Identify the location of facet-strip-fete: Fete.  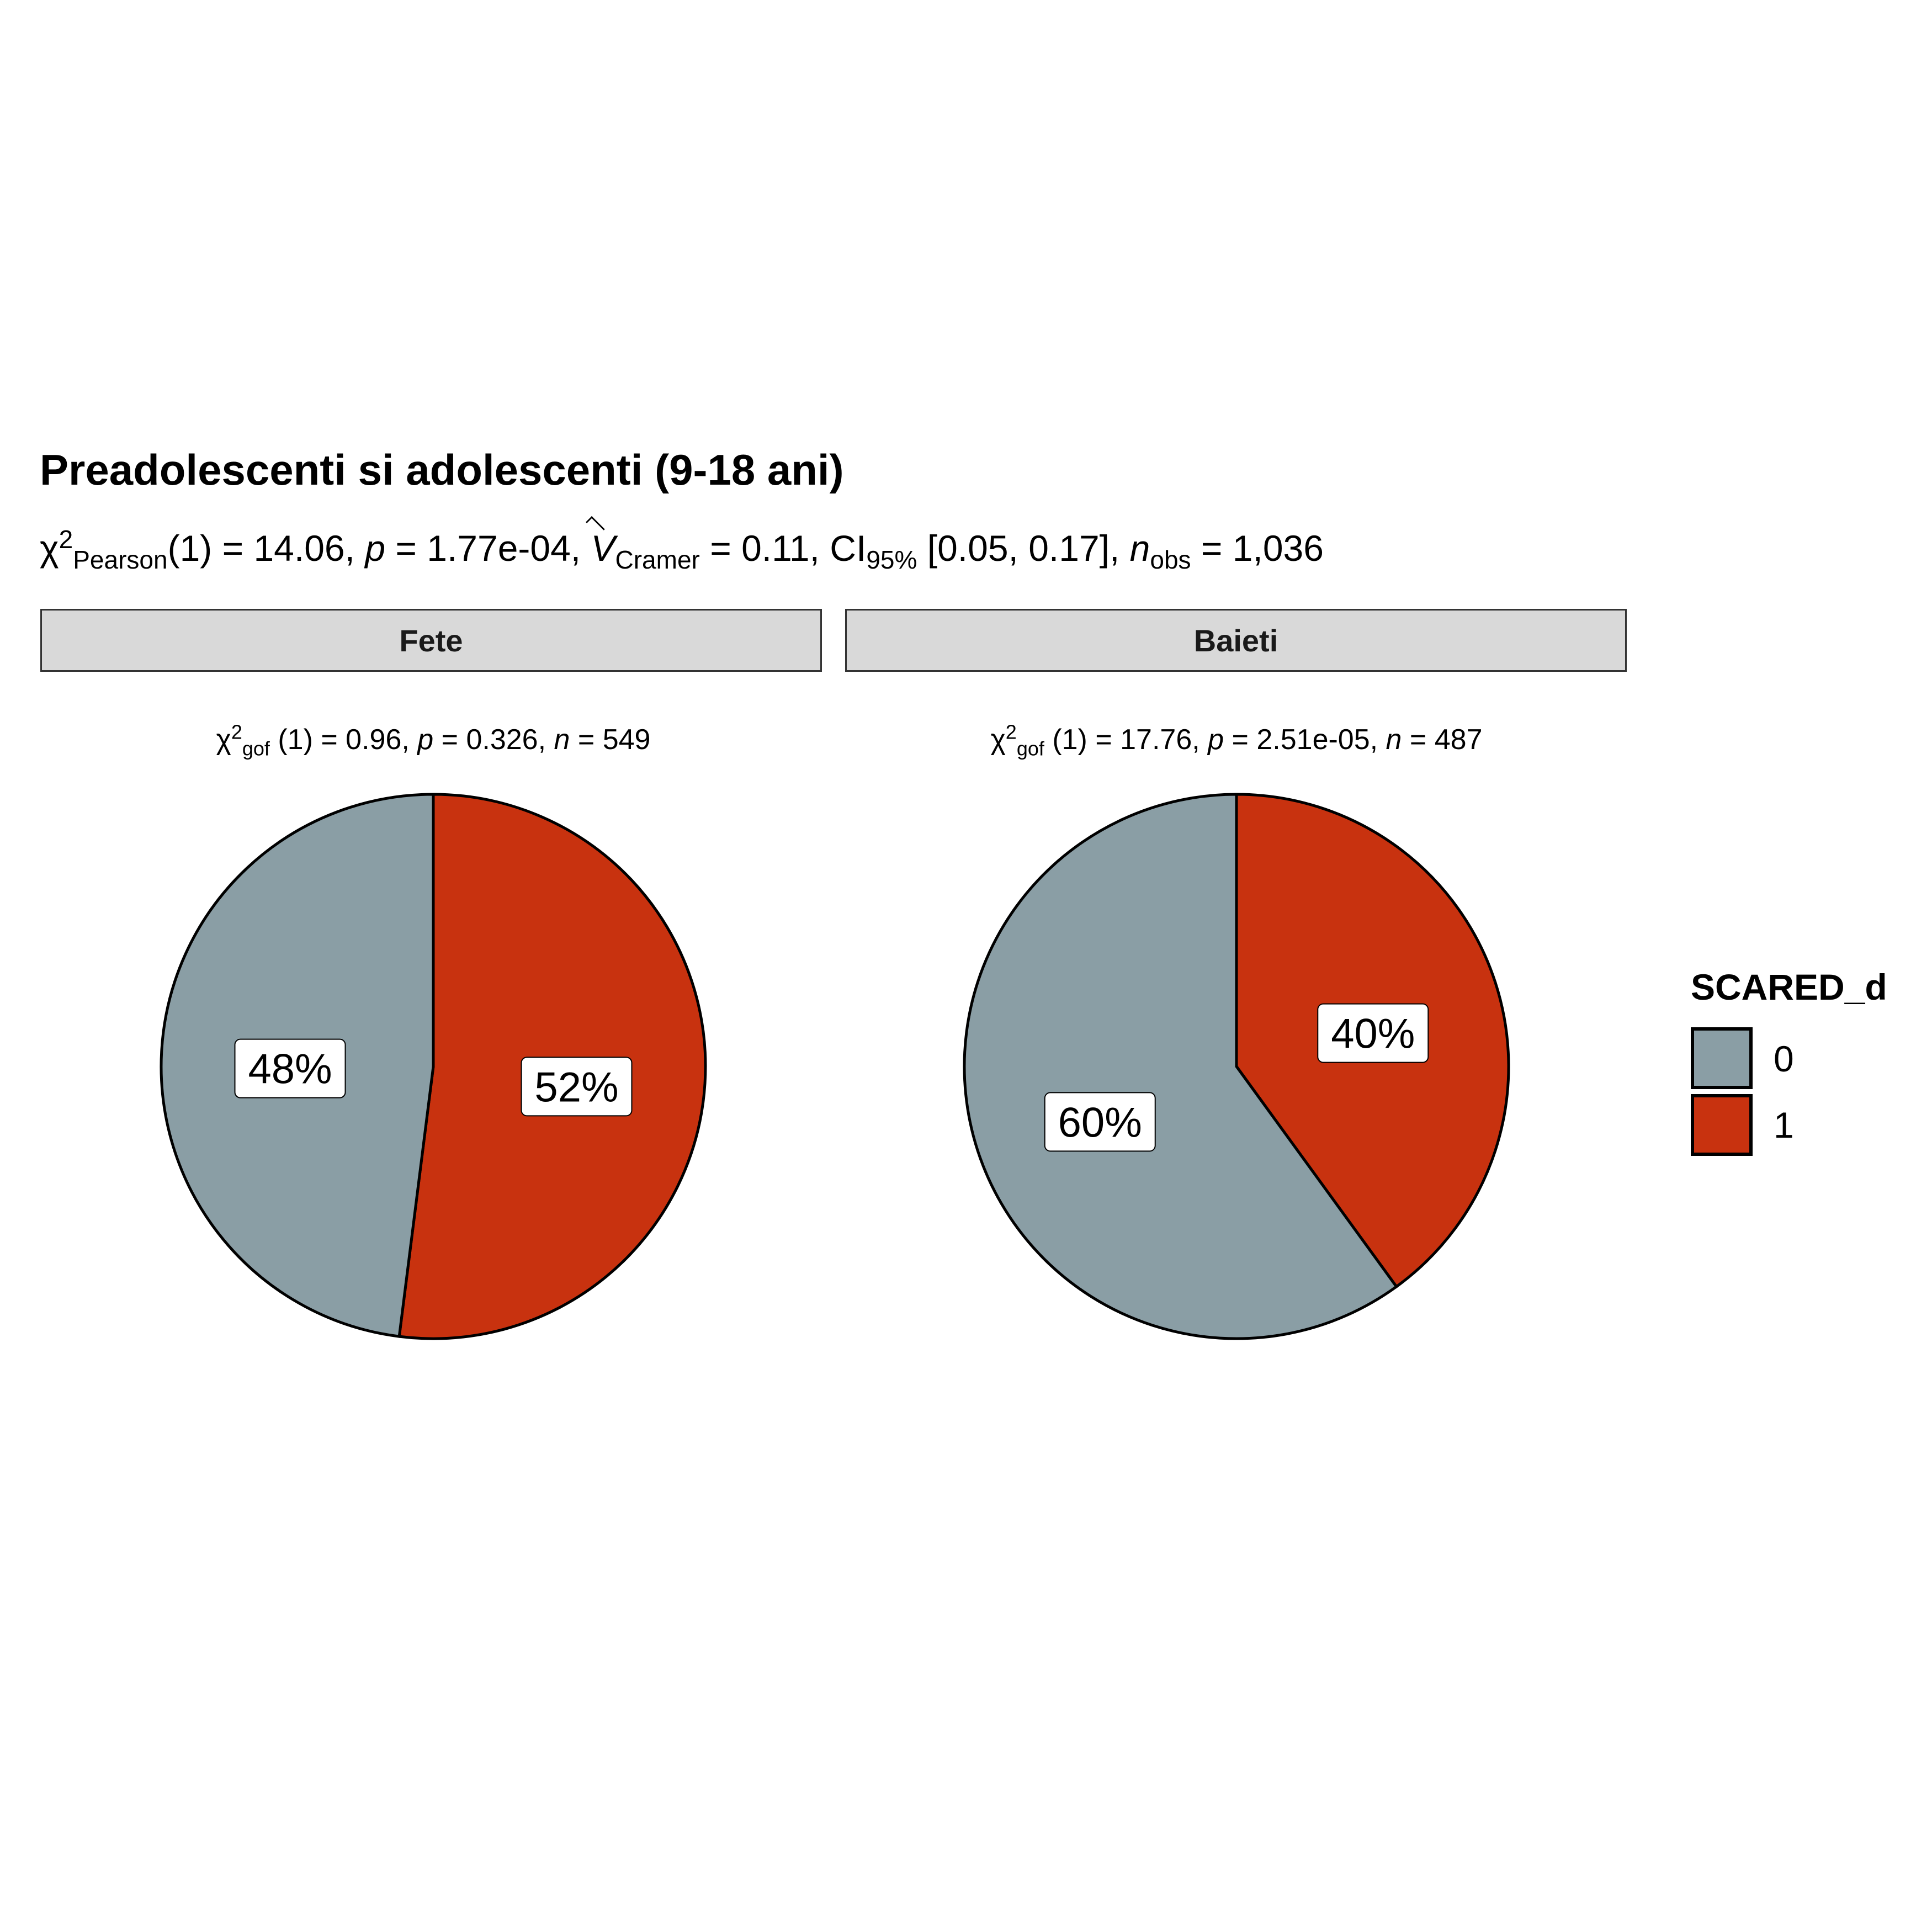
(431, 641).